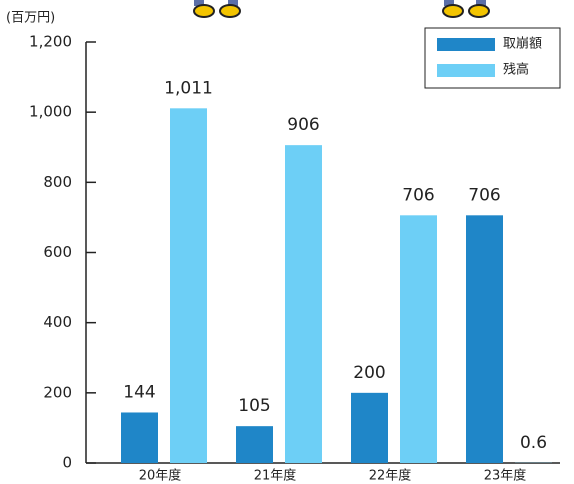 This screenshot has width=574, height=484. What do you see at coordinates (516, 70) in the screenshot?
I see `legend-label: 残高` at bounding box center [516, 70].